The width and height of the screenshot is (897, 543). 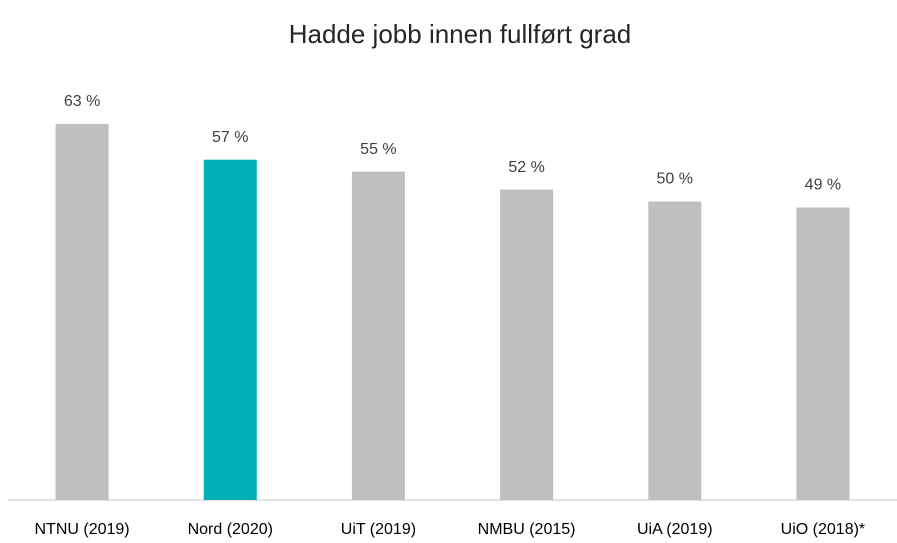 What do you see at coordinates (675, 529) in the screenshot?
I see `x-tick-label: UiA (2019)` at bounding box center [675, 529].